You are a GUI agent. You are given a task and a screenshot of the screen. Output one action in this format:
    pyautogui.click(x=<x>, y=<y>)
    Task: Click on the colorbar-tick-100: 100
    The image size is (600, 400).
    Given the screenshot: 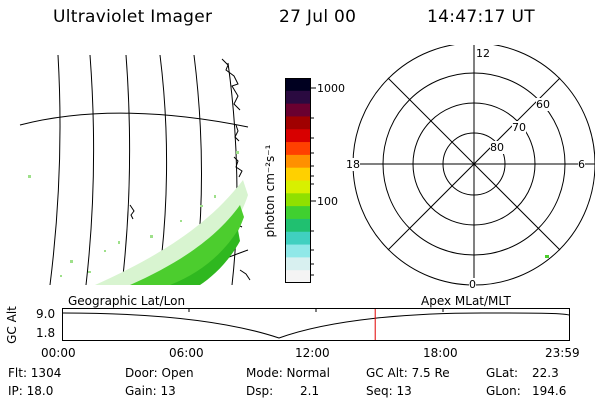 What is the action you would take?
    pyautogui.click(x=327, y=201)
    